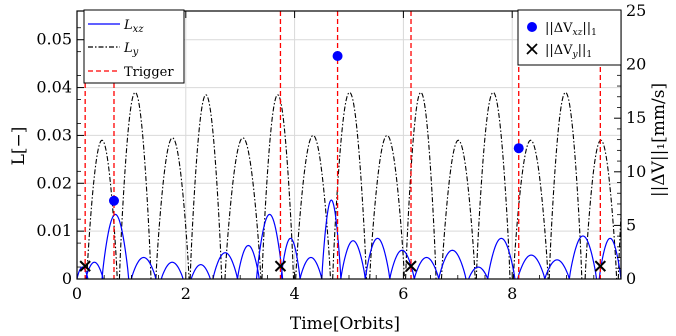  What do you see at coordinates (659, 140) in the screenshot?
I see `y-axis-right-title: ||ΔV||₁[mm/s]` at bounding box center [659, 140].